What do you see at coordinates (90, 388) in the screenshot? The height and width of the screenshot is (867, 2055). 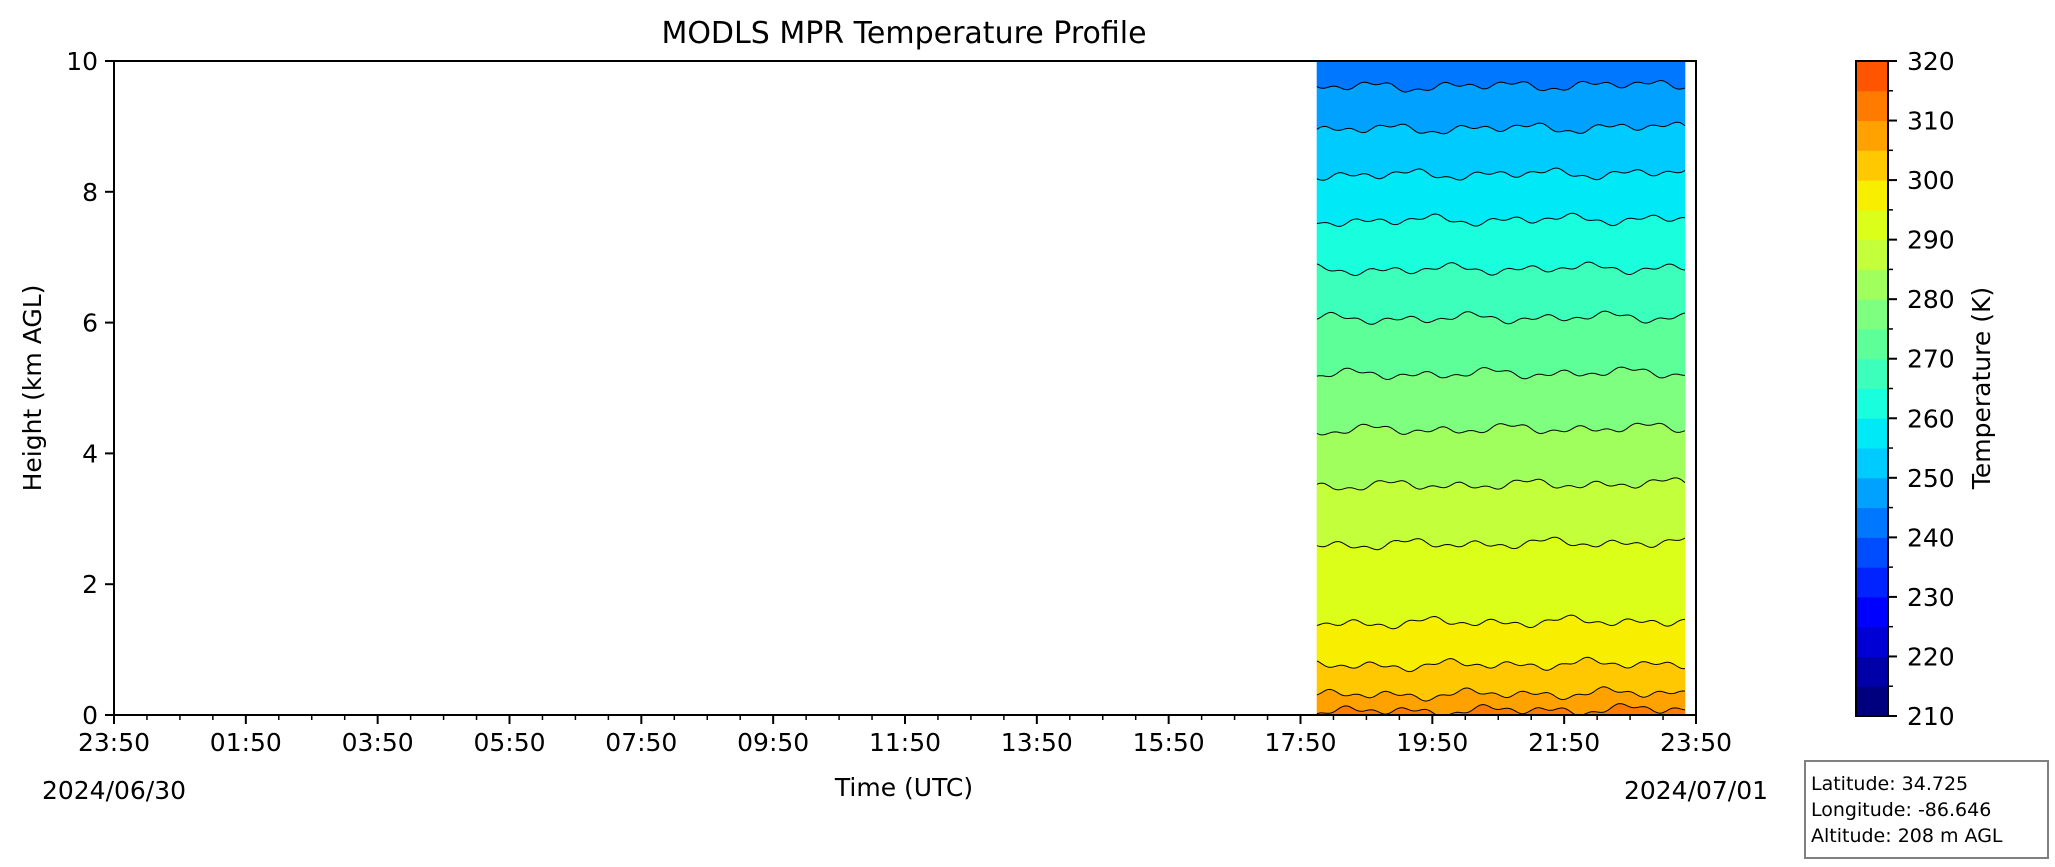 I see `y-axis: 0 2 4 6 8 10` at bounding box center [90, 388].